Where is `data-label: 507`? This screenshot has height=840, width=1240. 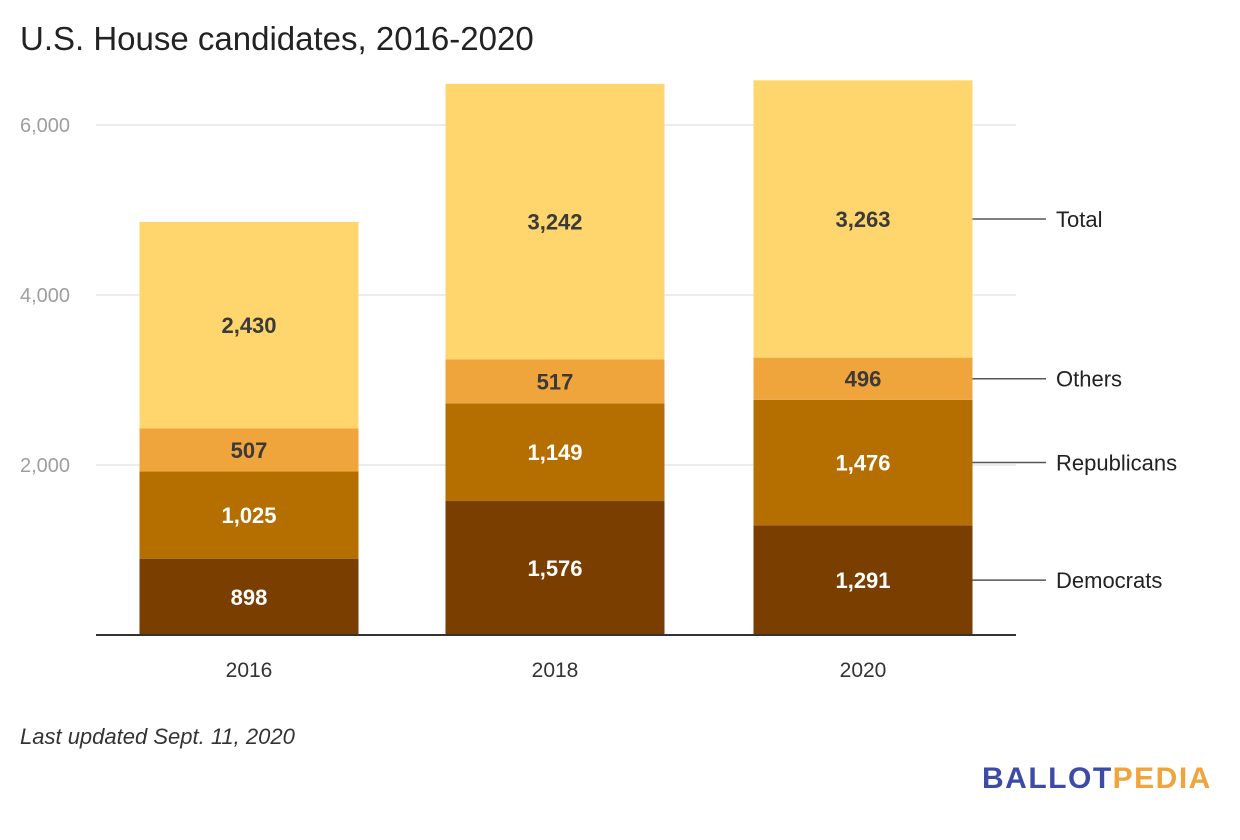
data-label: 507 is located at coordinates (249, 450).